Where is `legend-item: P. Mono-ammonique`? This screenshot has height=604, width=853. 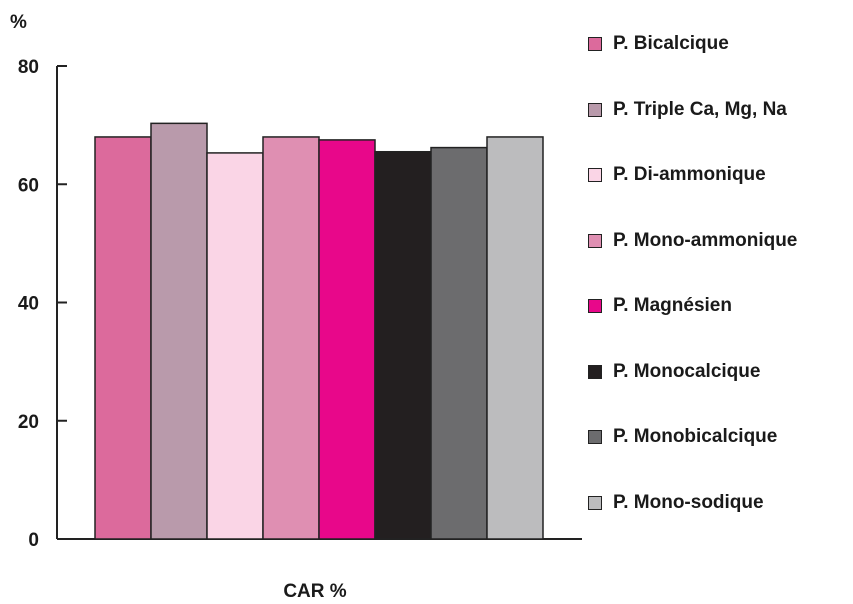
legend-item: P. Mono-ammonique is located at coordinates (692, 241).